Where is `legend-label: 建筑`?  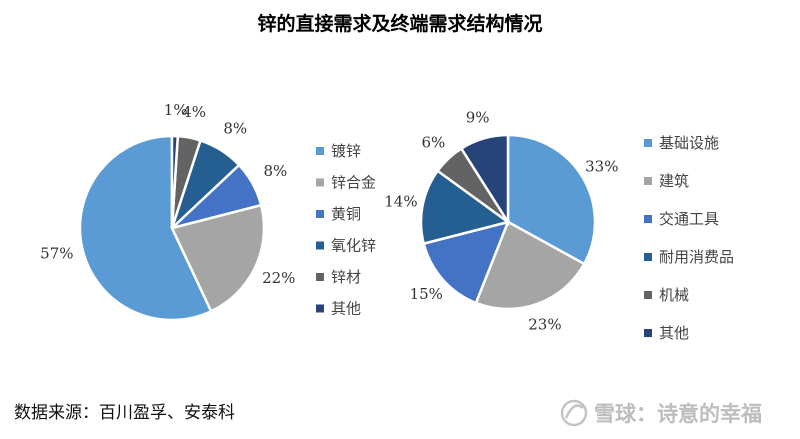 legend-label: 建筑 is located at coordinates (674, 181).